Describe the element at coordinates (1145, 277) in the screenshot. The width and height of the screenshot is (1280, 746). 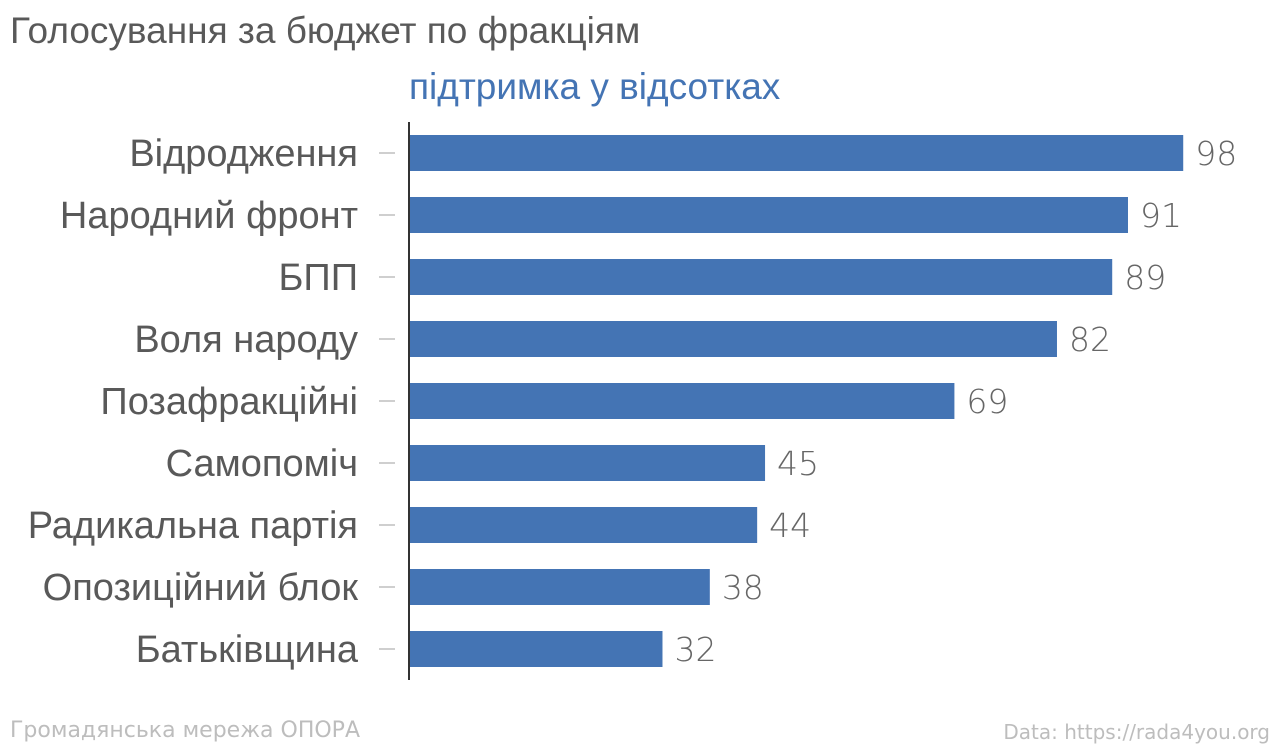
I see `data-label: 89` at that location.